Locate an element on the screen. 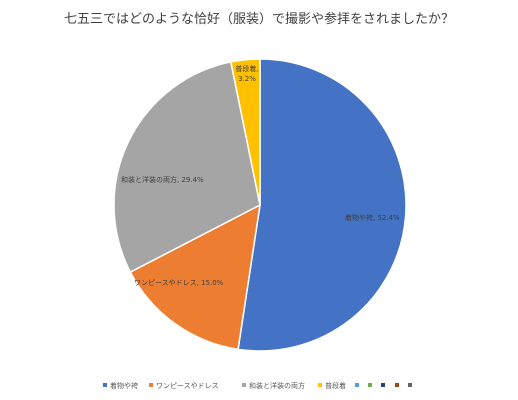  legend-label-2: 和装と洋装の両方 is located at coordinates (277, 385).